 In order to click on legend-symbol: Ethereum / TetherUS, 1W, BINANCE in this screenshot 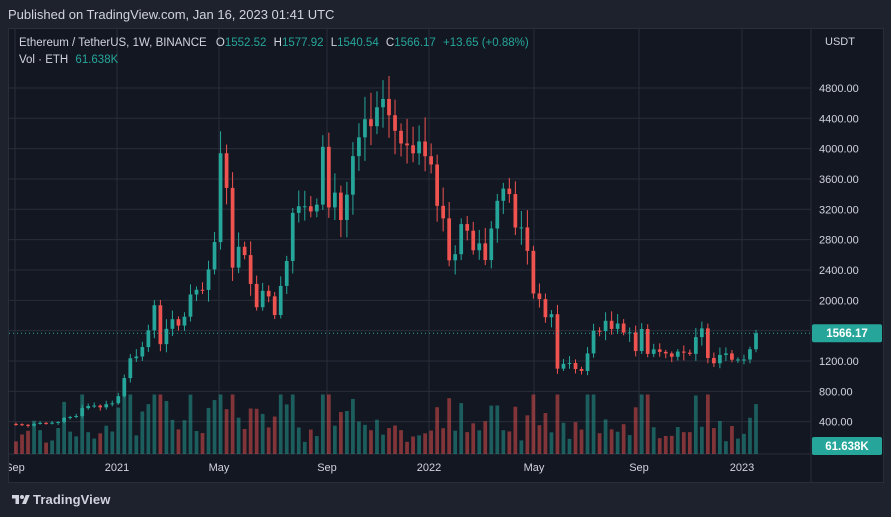, I will do `click(113, 43)`.